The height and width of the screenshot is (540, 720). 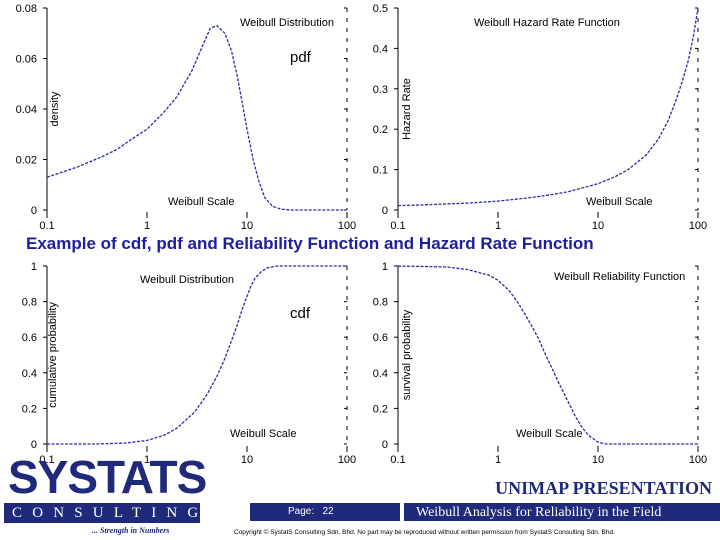 I want to click on chart4-x-tick-label: 10, so click(x=598, y=460).